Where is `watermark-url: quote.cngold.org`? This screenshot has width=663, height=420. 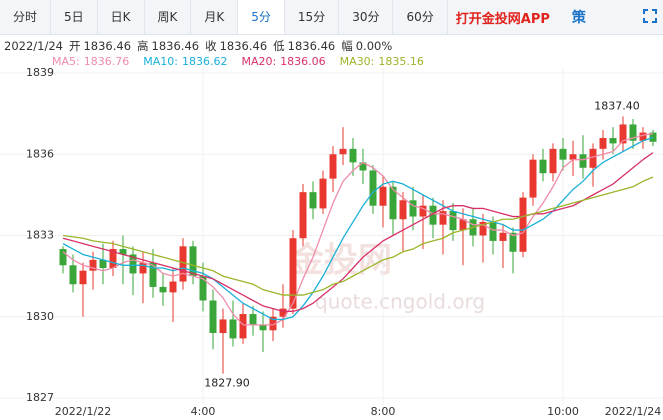
watermark-url: quote.cngold.org is located at coordinates (400, 302).